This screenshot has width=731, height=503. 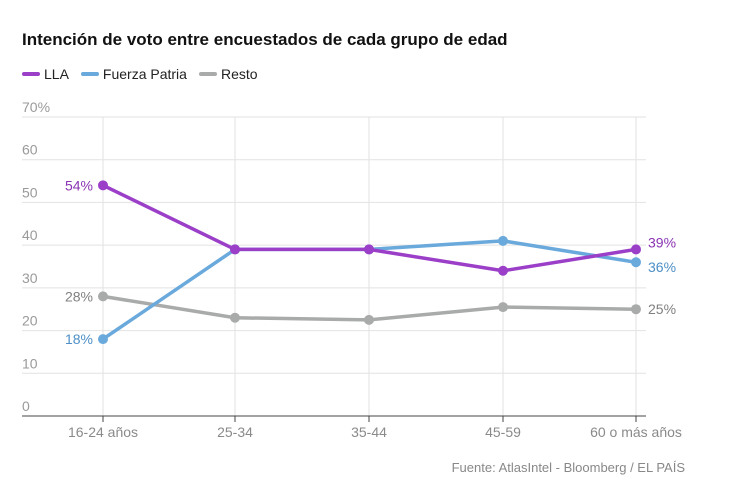 What do you see at coordinates (31, 74) in the screenshot?
I see `legend-swatch-lla` at bounding box center [31, 74].